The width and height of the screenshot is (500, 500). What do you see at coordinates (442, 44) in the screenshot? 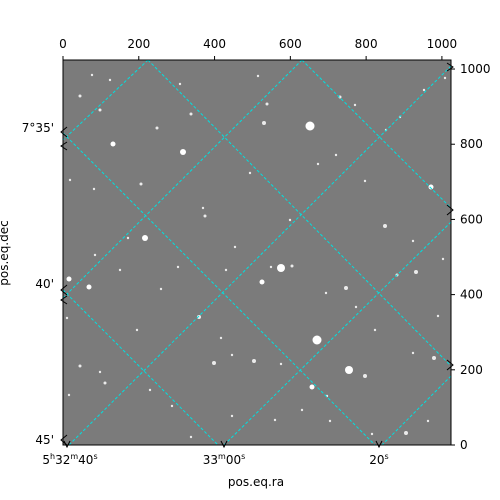
I see `top-pixel-tick-label: 1000` at bounding box center [442, 44].